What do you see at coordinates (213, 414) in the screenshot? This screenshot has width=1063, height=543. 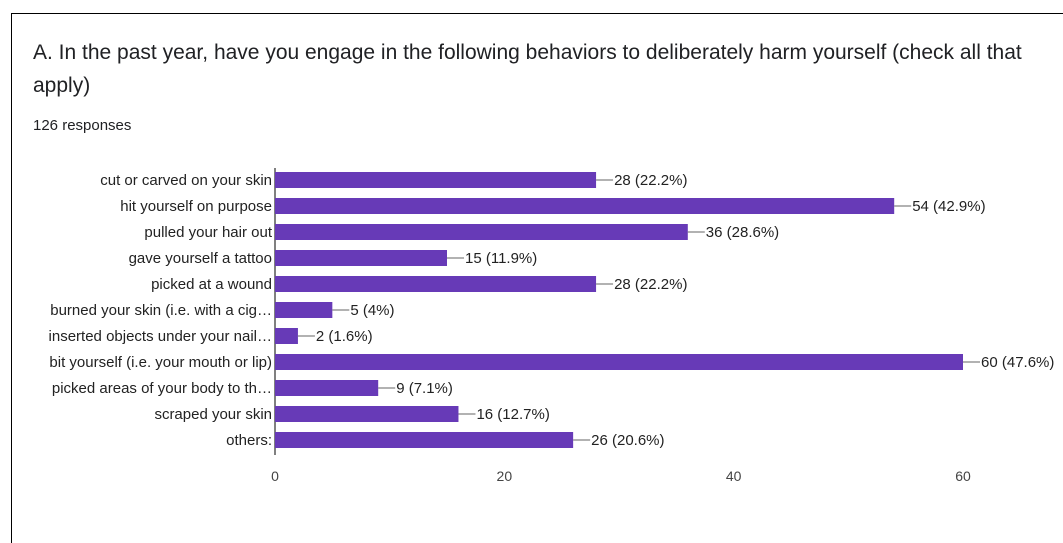 I see `category-label: scraped your skin` at bounding box center [213, 414].